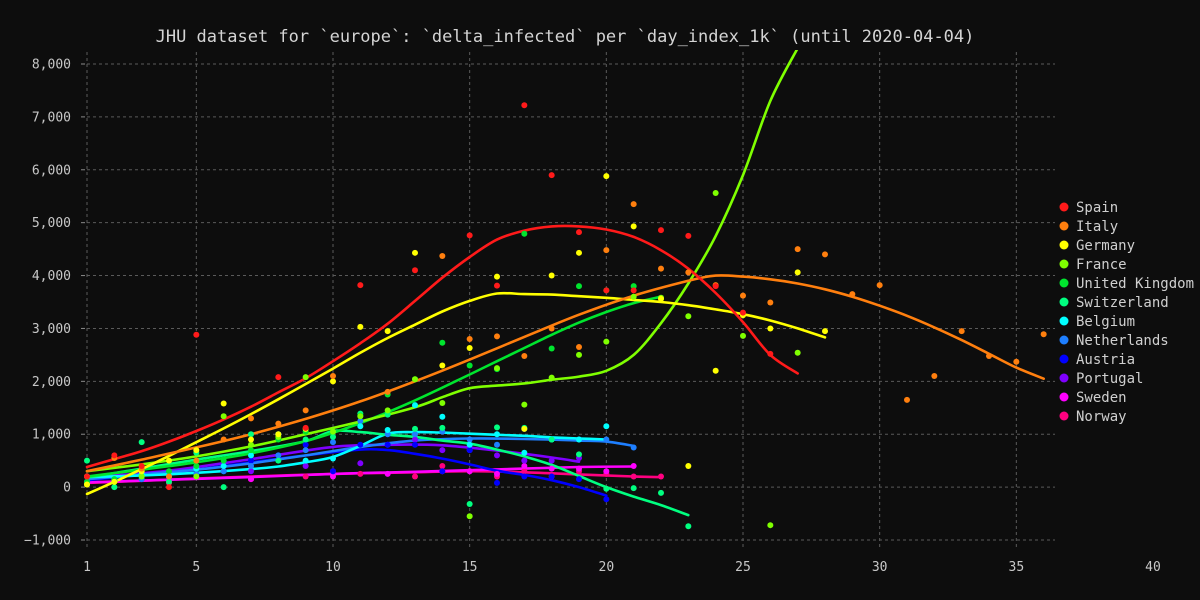  What do you see at coordinates (87, 567) in the screenshot?
I see `x-tick-label: 1` at bounding box center [87, 567].